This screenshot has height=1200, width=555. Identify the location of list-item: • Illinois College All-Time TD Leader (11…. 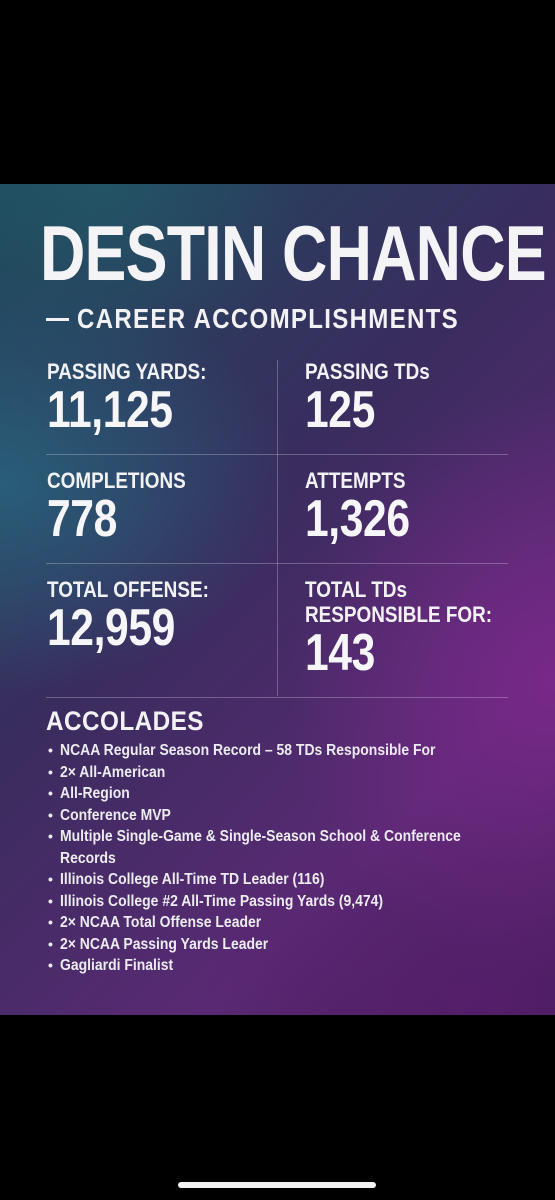
(266, 880).